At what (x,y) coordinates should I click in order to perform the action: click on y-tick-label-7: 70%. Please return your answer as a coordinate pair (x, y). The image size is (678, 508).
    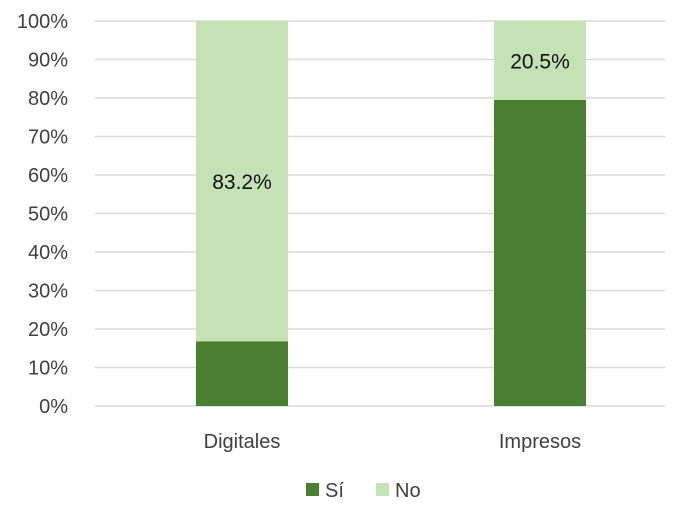
    Looking at the image, I should click on (48, 138).